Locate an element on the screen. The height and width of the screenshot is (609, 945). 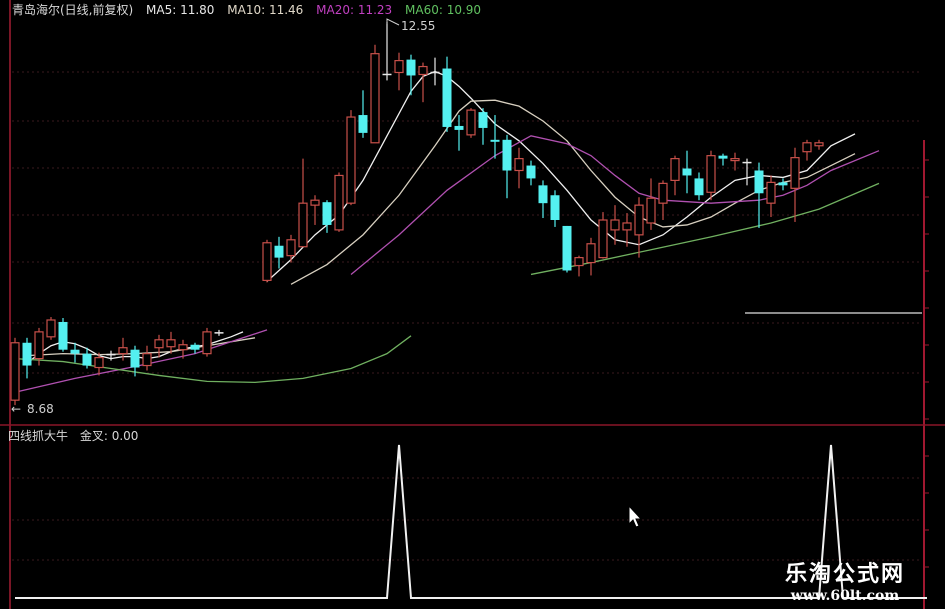
ma60-value: MA60: 10.90 is located at coordinates (443, 10).